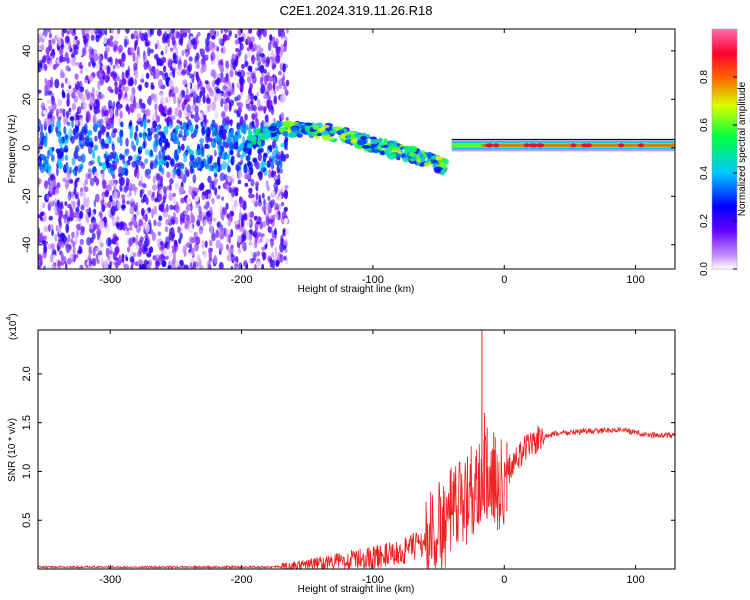  I want to click on steady-trace-peak, so click(526, 145).